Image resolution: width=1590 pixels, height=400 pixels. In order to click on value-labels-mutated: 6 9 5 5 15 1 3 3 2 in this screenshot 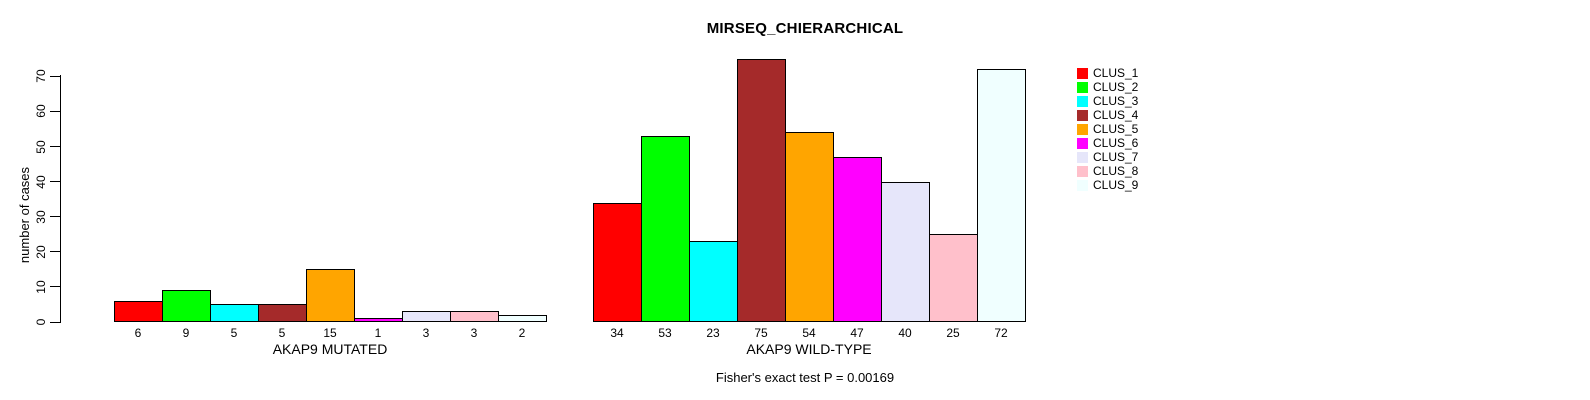, I will do `click(330, 333)`.